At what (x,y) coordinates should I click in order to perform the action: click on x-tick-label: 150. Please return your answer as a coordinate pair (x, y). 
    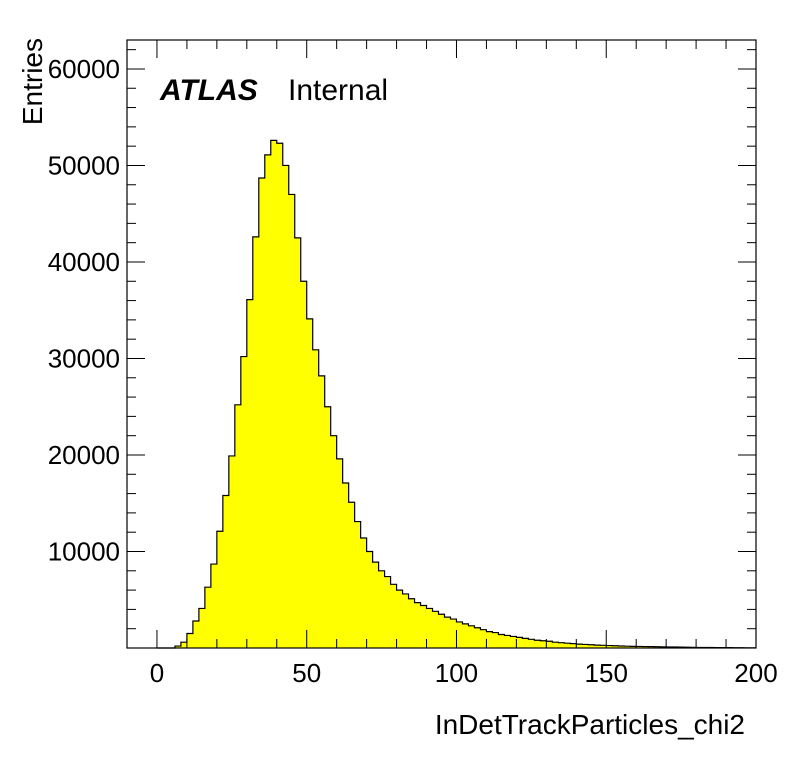
    Looking at the image, I should click on (606, 673).